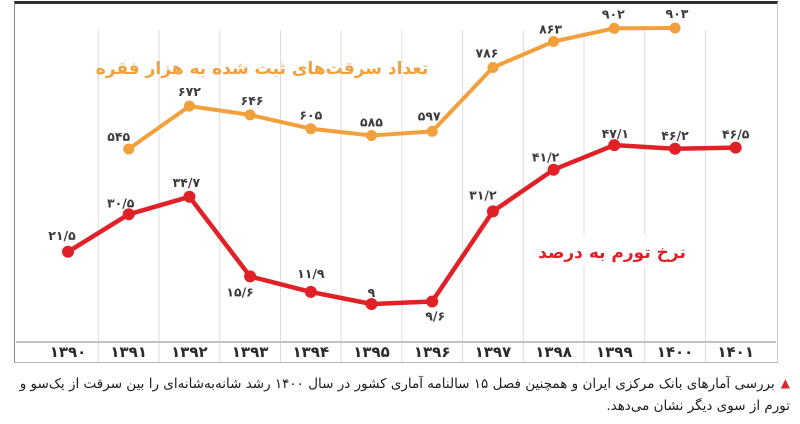  I want to click on inflation-value-label: ۴۷/۱, so click(615, 133).